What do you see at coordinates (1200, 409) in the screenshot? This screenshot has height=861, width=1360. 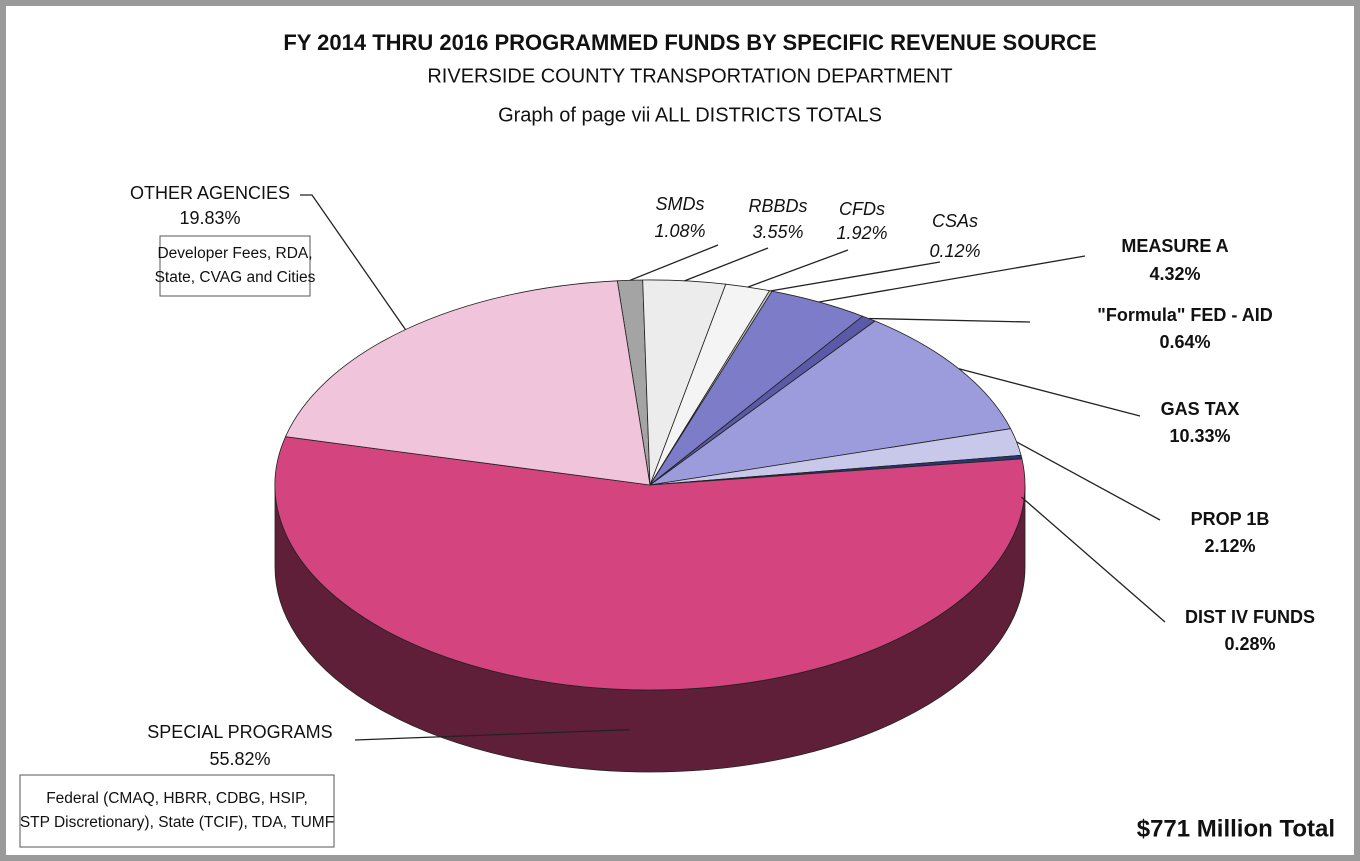 I see `slice-label: GAS TAX` at bounding box center [1200, 409].